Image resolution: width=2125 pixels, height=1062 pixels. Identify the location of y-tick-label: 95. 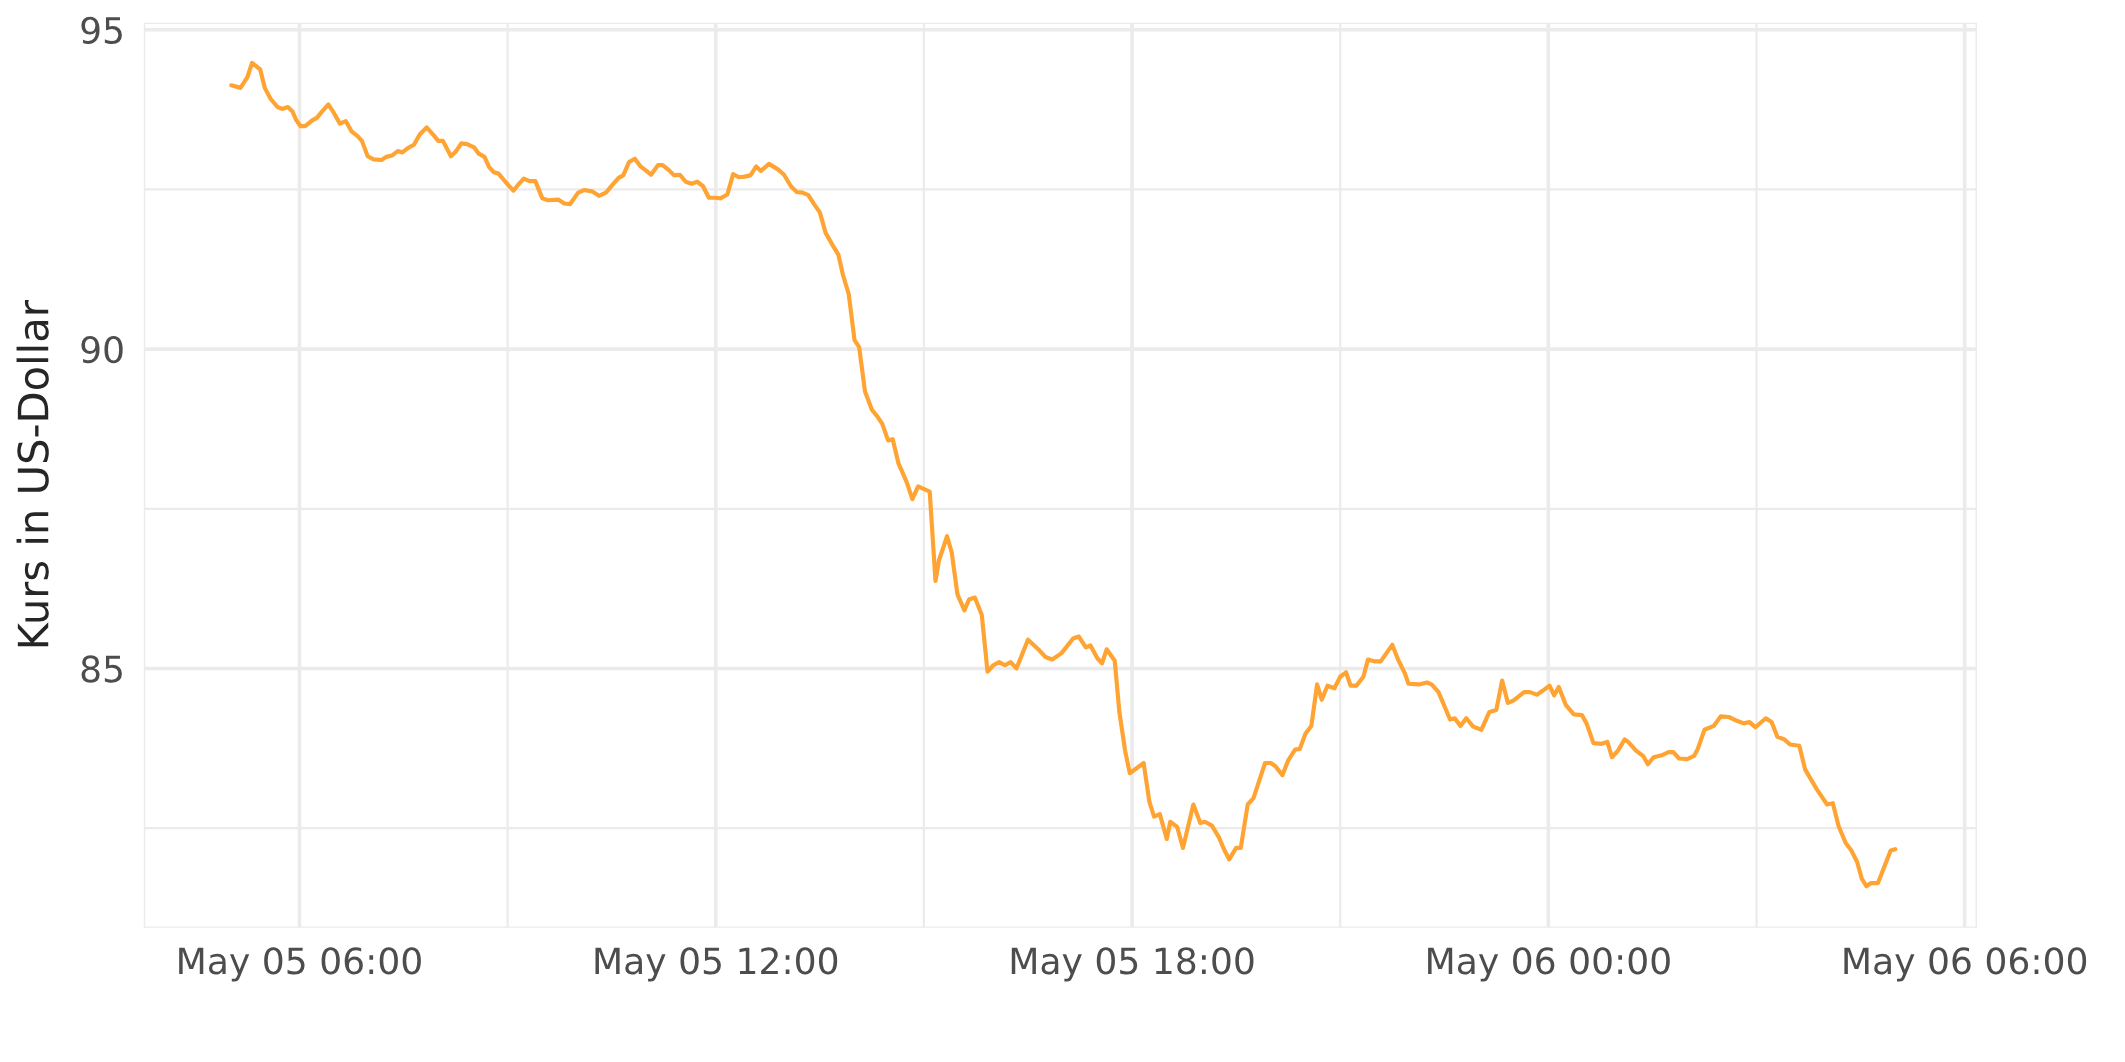
(101, 30).